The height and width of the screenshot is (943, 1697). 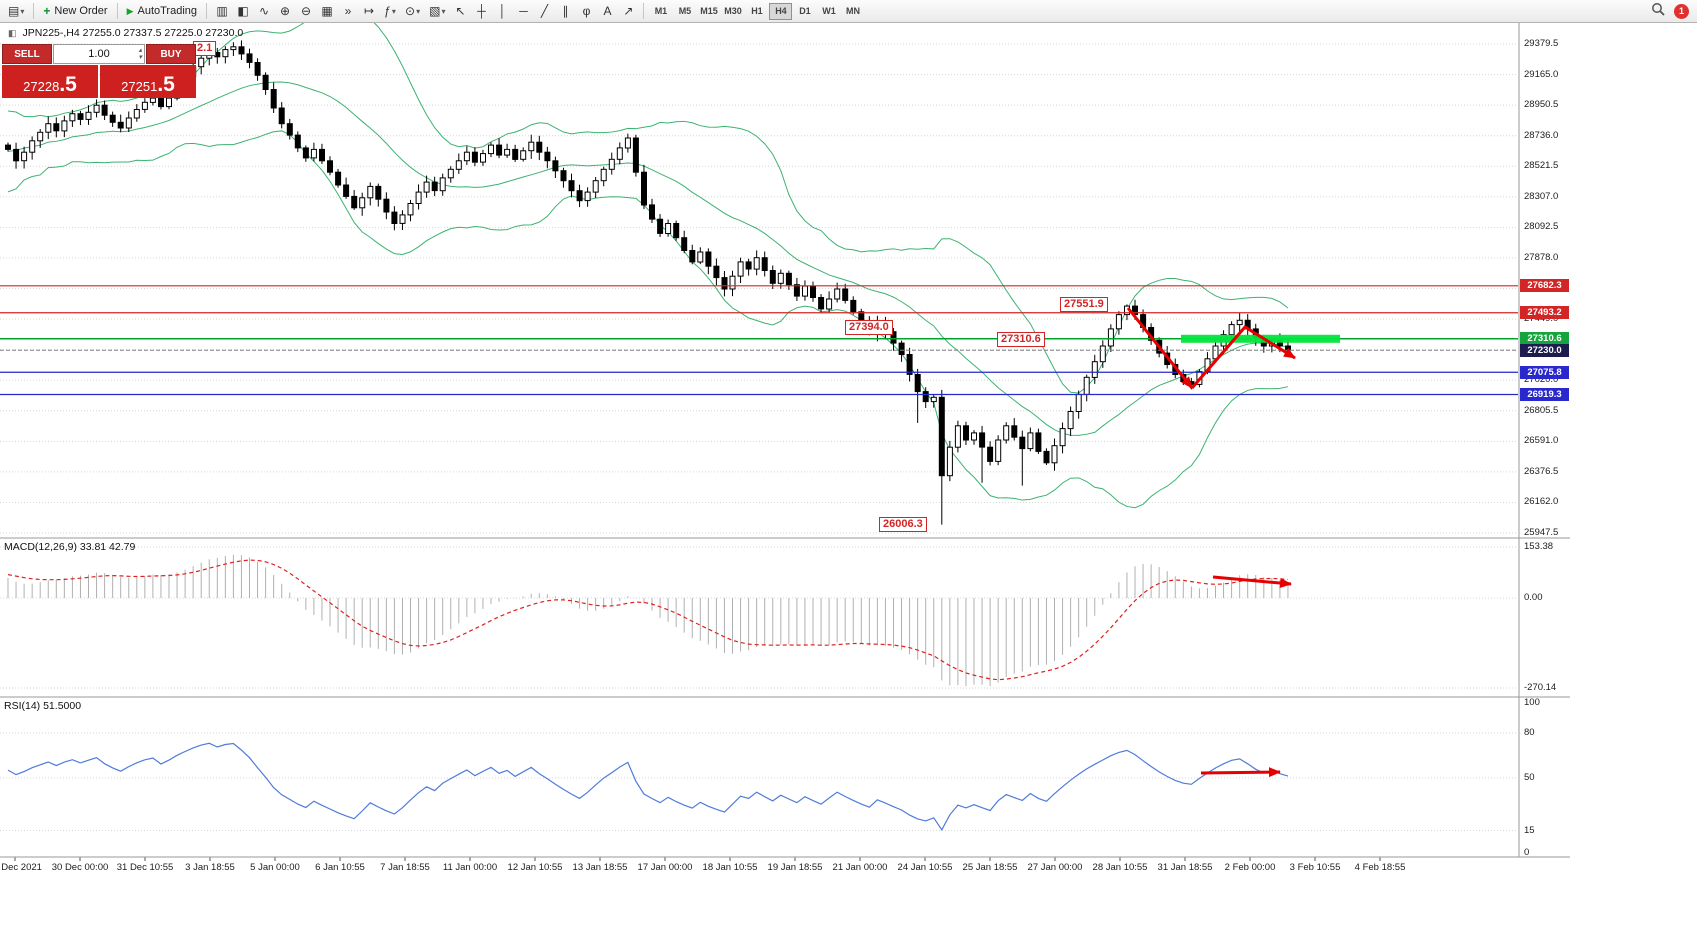 What do you see at coordinates (708, 11) in the screenshot?
I see `timeframe-m15-button: M15` at bounding box center [708, 11].